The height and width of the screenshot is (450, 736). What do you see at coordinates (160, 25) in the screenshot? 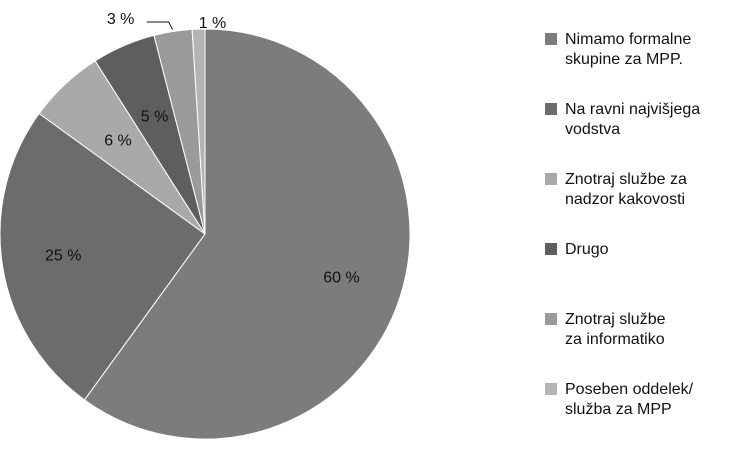
I see `leader-line` at bounding box center [160, 25].